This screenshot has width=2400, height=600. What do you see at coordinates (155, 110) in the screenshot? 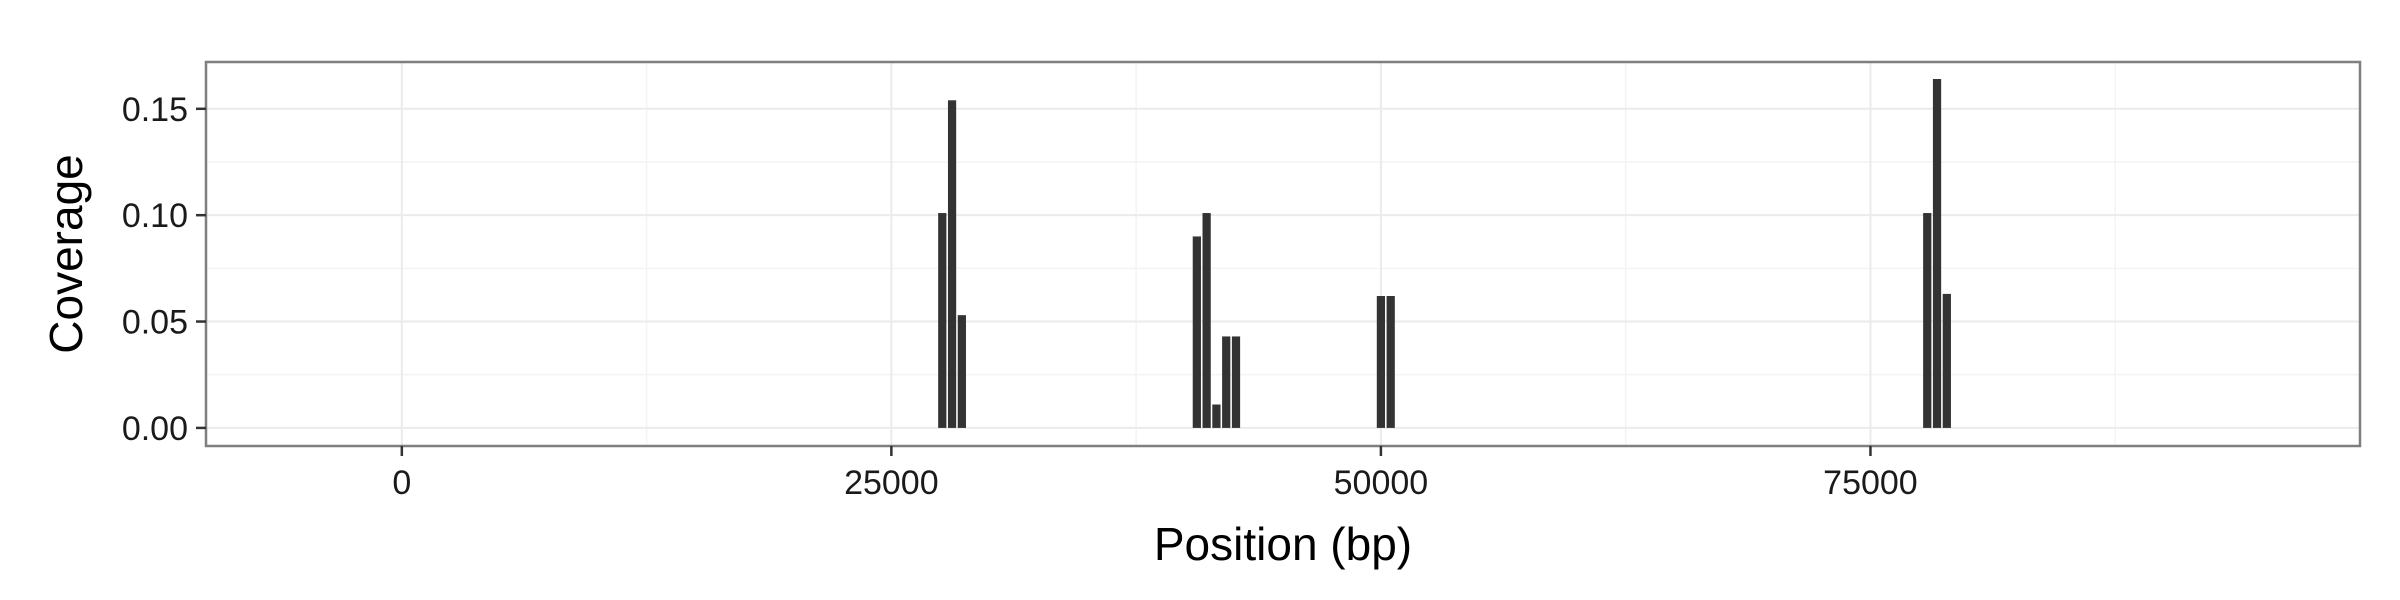
I see `y-tick-label: 0.15` at bounding box center [155, 110].